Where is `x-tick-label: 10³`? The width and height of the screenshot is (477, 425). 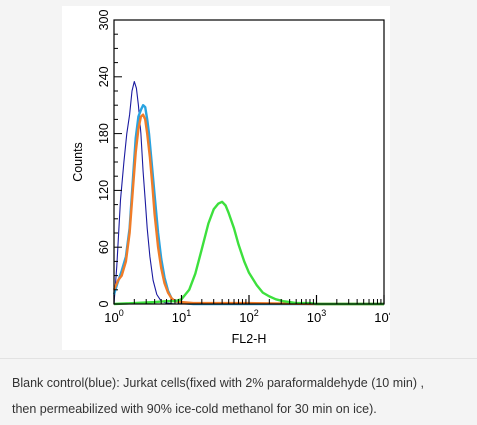
x-tick-label: 10³ is located at coordinates (316, 316).